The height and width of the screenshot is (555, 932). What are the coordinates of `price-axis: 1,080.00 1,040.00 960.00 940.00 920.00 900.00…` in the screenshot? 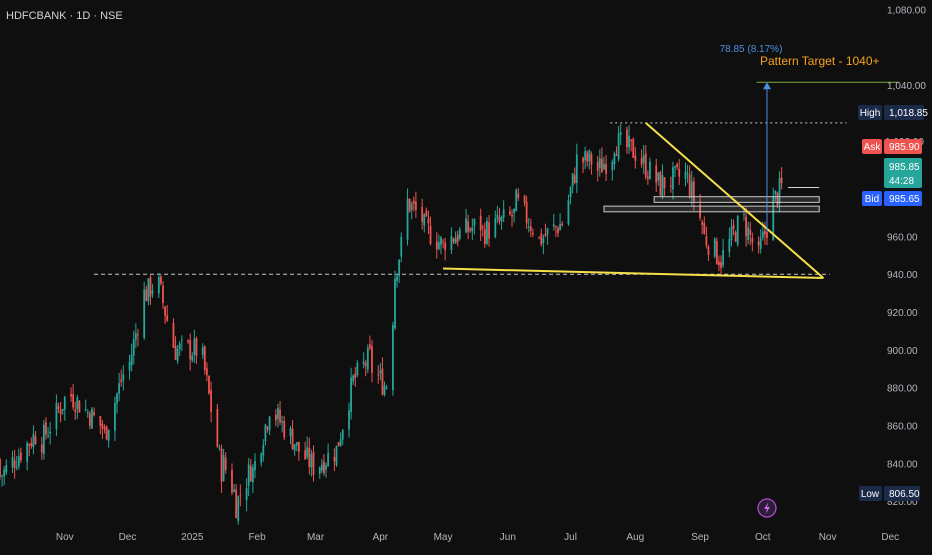 It's located at (893, 256).